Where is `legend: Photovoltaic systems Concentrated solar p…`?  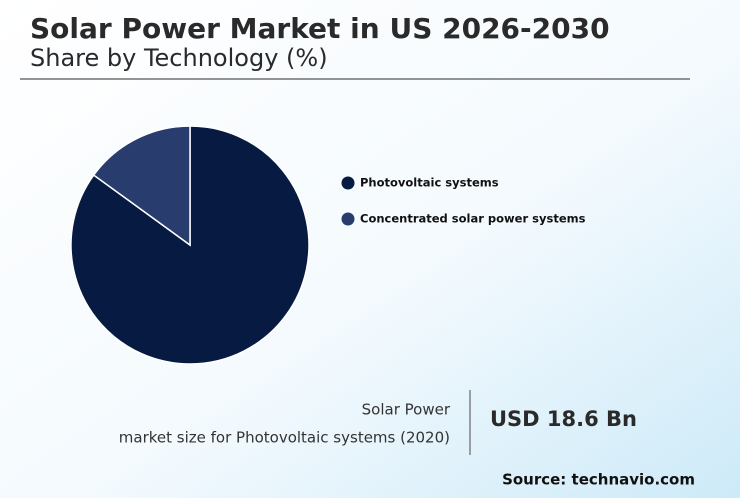
legend: Photovoltaic systems Concentrated solar p… is located at coordinates (463, 201).